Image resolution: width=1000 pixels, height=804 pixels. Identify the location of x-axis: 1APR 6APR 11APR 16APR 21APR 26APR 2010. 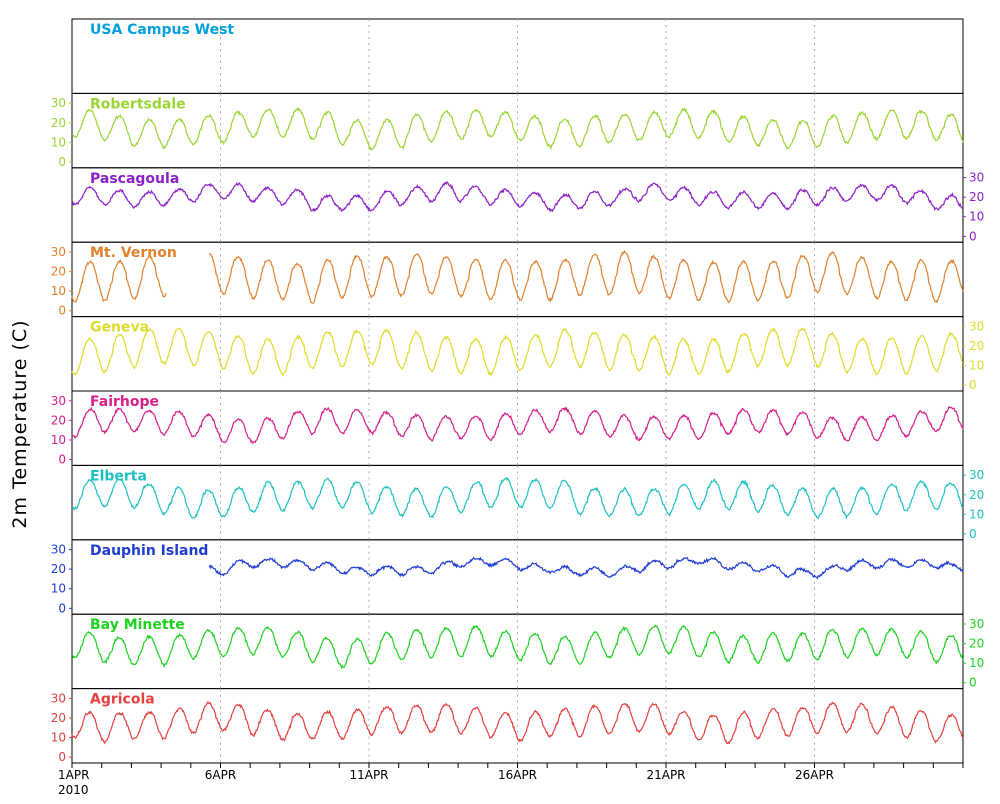
(511, 780).